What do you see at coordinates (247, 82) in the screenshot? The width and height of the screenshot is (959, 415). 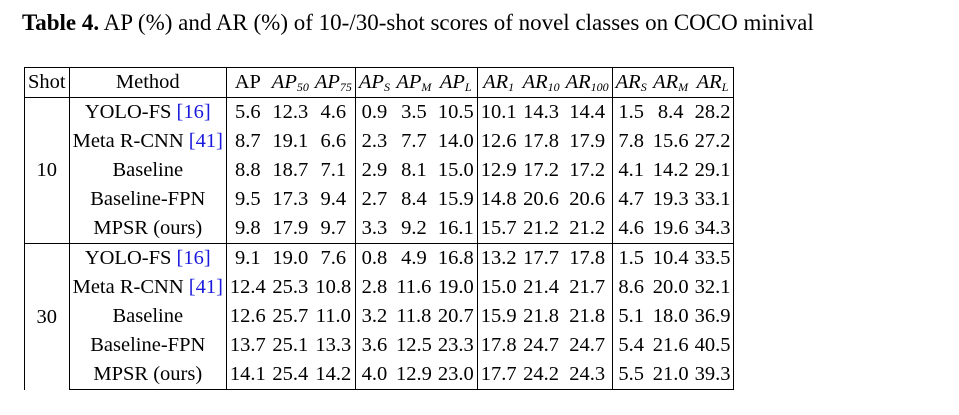 I see `header-ap: AP` at bounding box center [247, 82].